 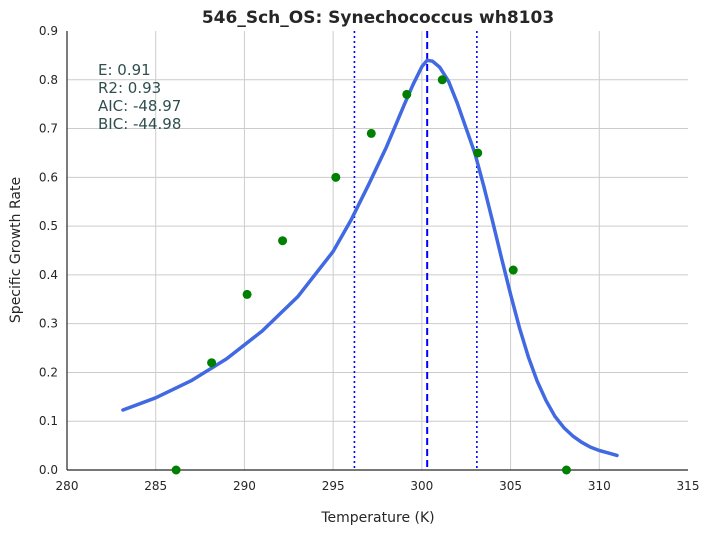 I want to click on x-tick-label: 285, so click(x=155, y=486).